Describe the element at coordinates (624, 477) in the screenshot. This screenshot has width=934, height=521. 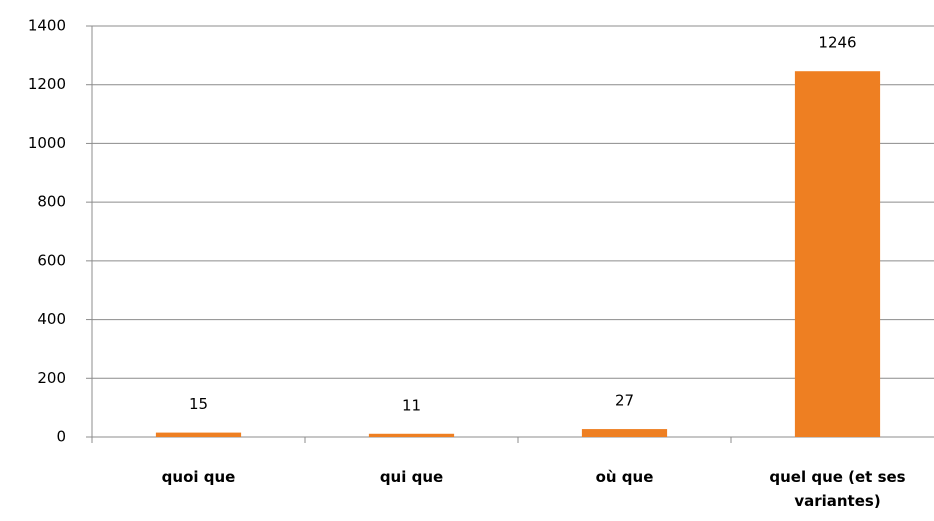
I see `x-tick-label: où que` at that location.